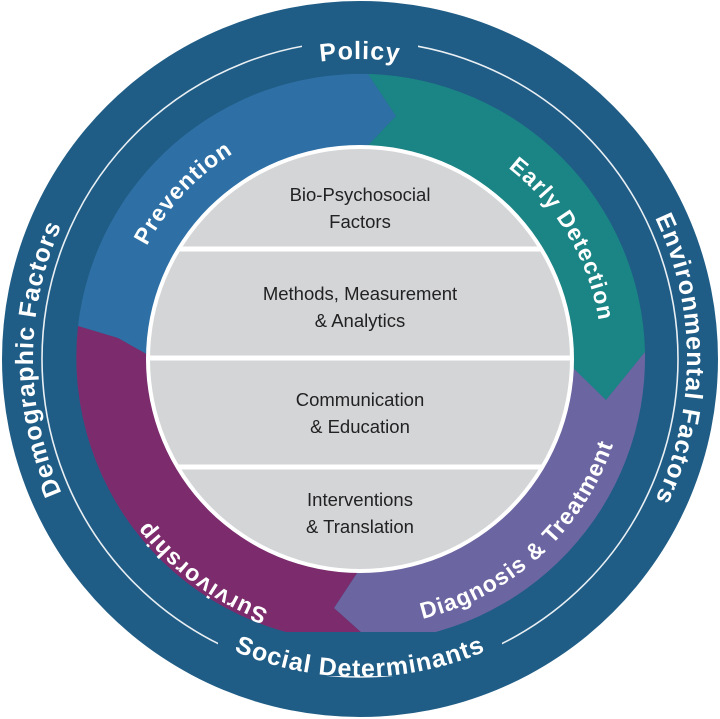  Describe the element at coordinates (360, 194) in the screenshot. I see `core-section-label: Bio-Psychosocial` at that location.